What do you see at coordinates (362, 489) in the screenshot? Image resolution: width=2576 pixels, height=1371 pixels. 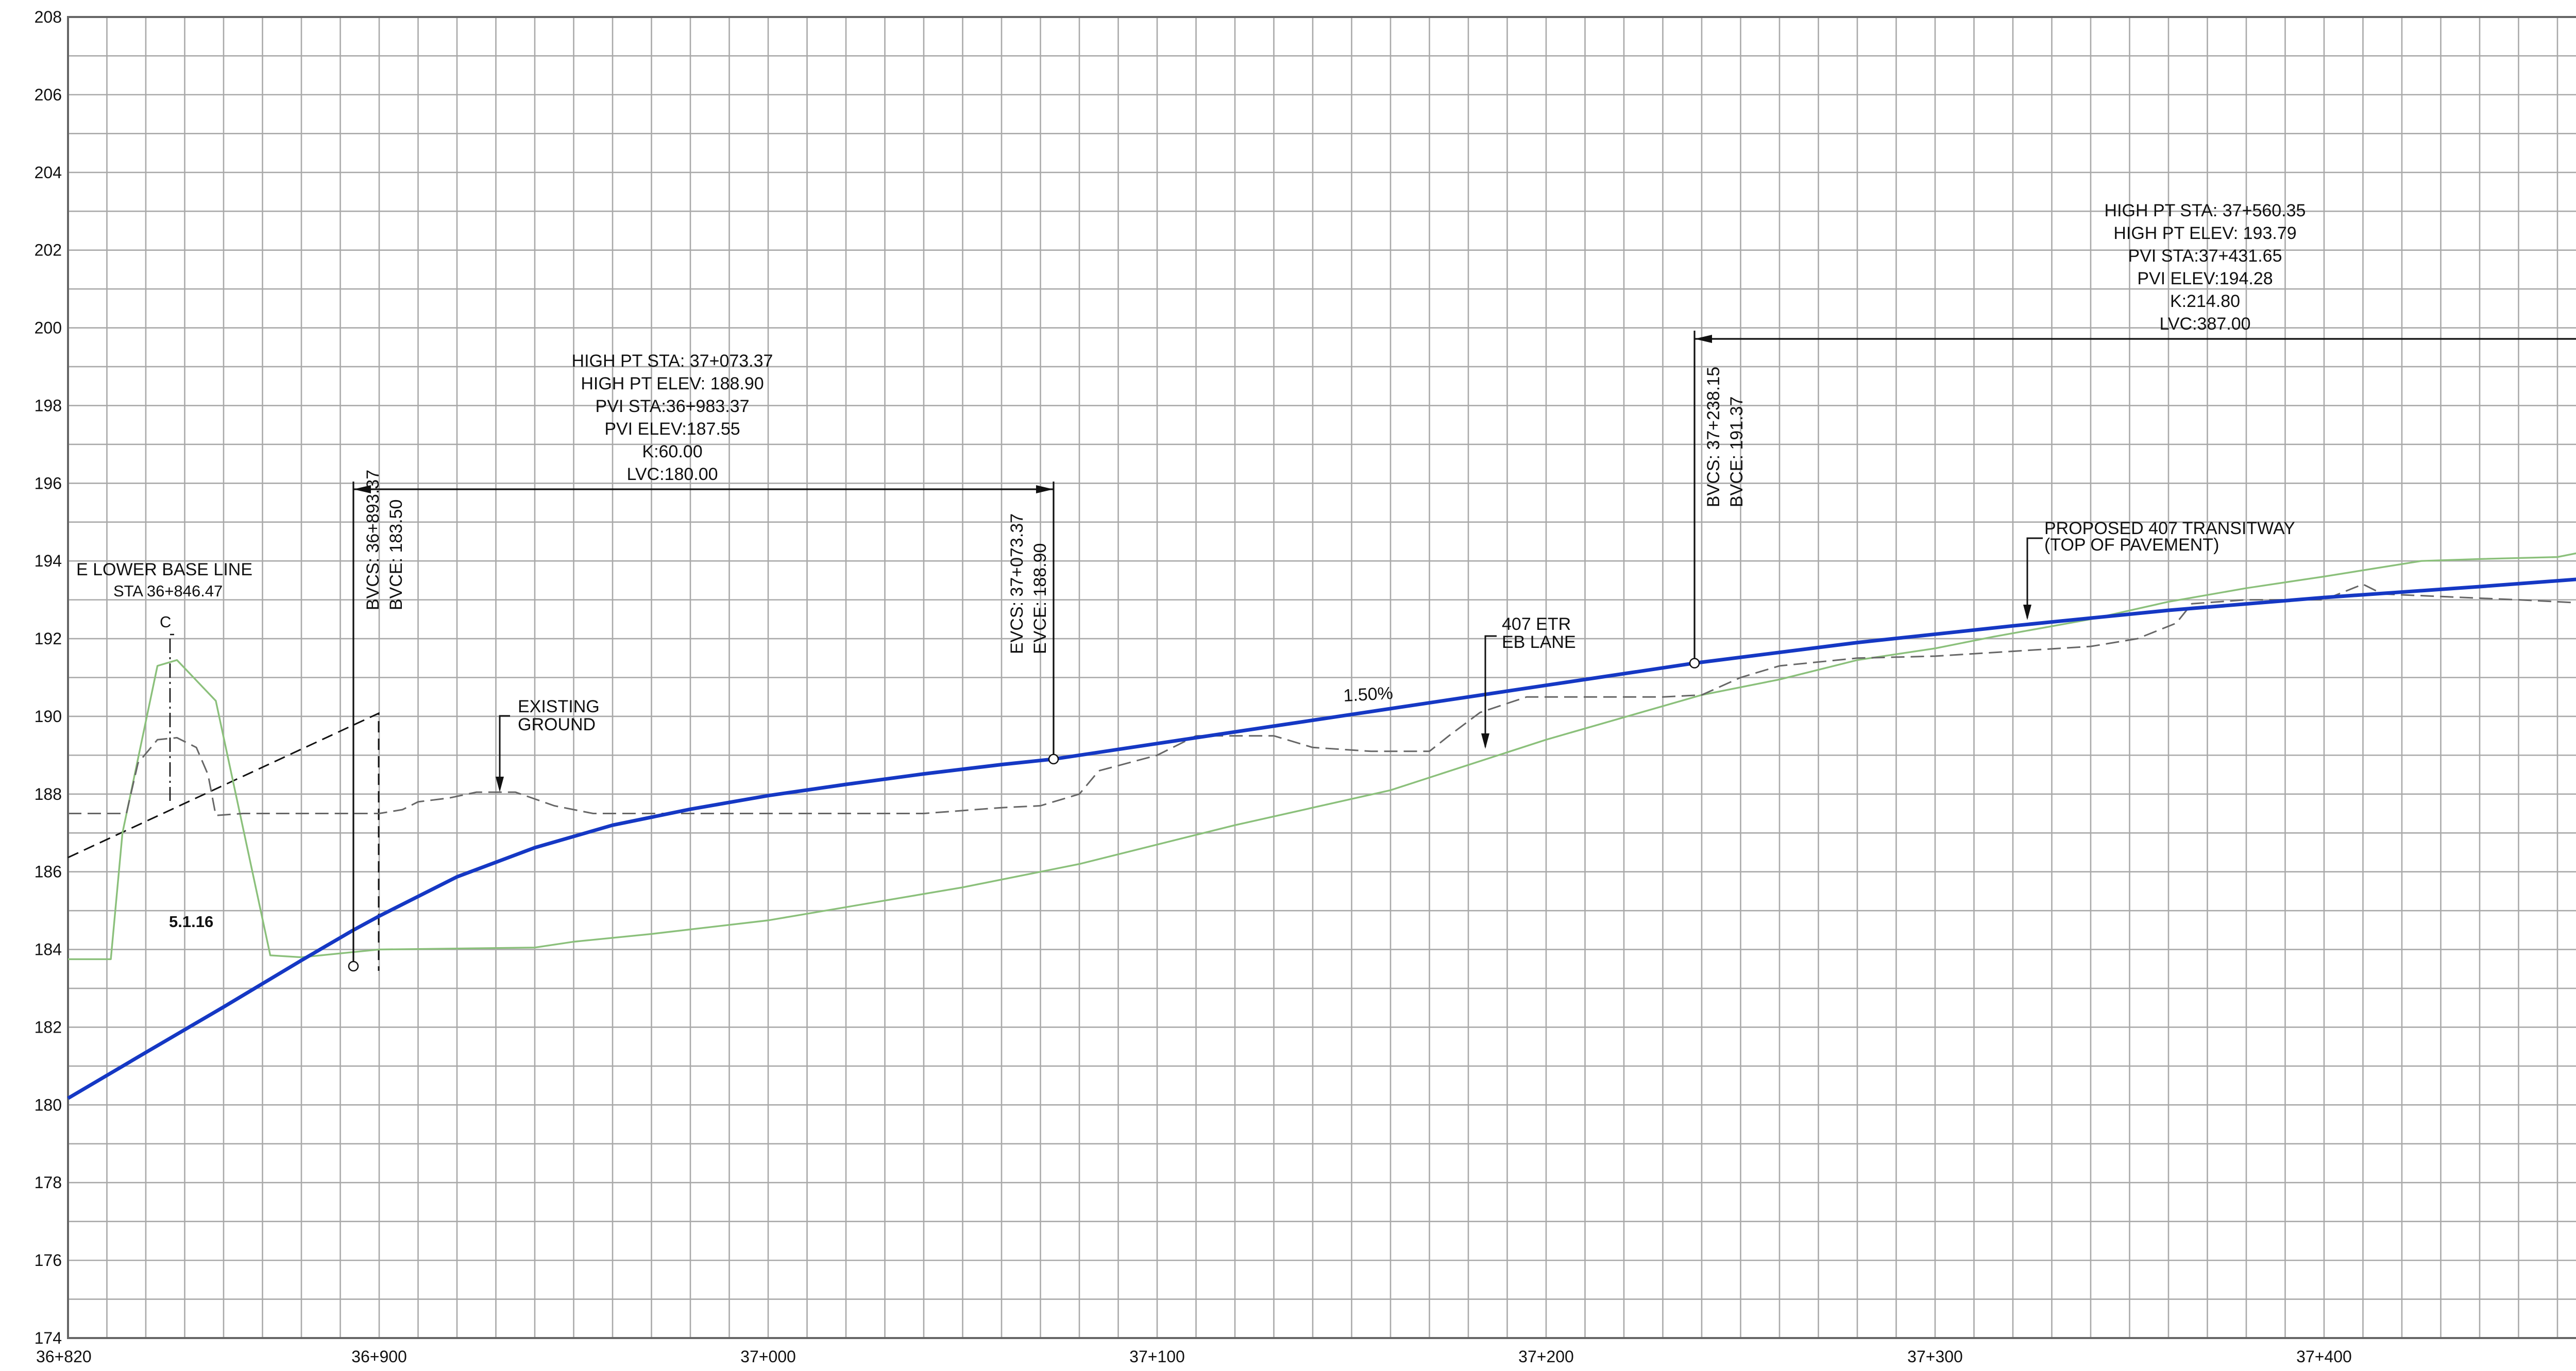 I see `vc1-arrow-left` at bounding box center [362, 489].